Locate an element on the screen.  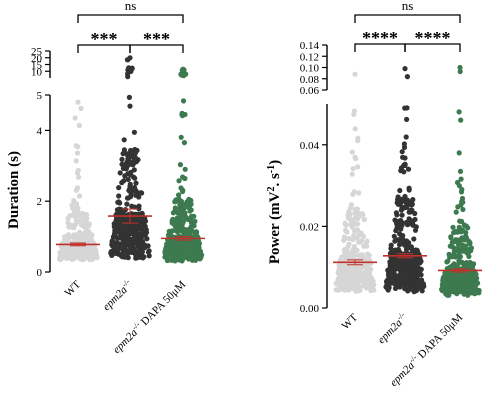
x-category-label: epm2a-/- is located at coordinates (392, 328).